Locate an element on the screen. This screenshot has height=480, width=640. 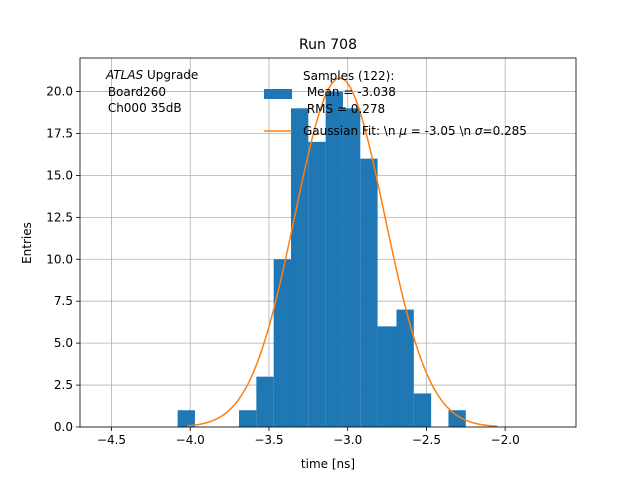
annotation-line-1: ATLAS Upgrade is located at coordinates (151, 75).